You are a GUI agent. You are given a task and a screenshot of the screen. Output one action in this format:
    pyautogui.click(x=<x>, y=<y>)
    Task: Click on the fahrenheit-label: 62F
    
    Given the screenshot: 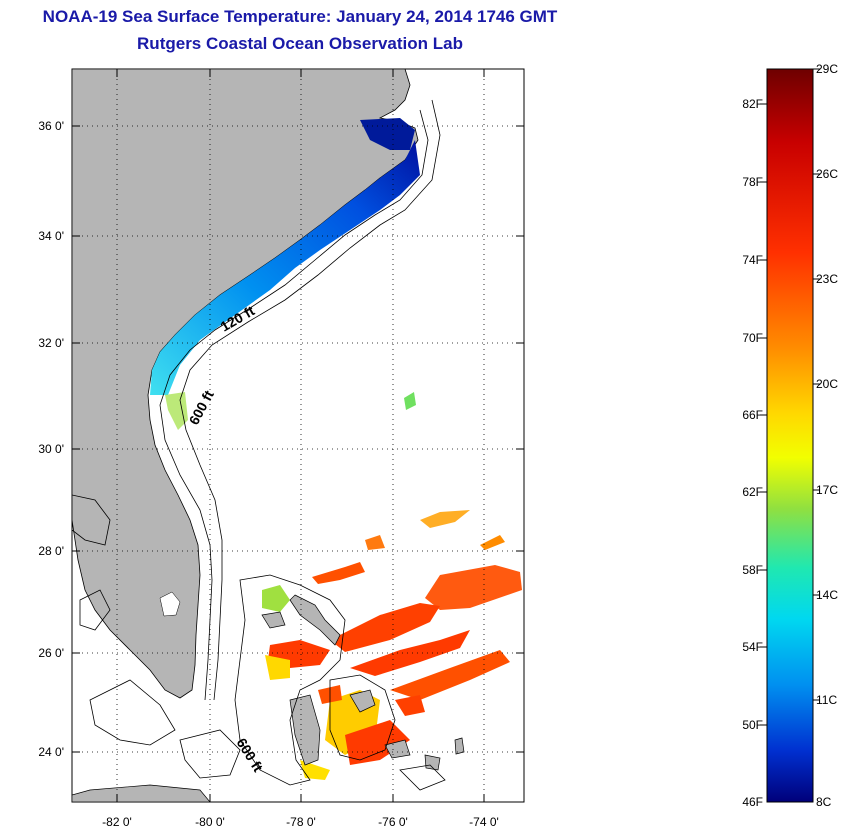 What is the action you would take?
    pyautogui.click(x=752, y=492)
    